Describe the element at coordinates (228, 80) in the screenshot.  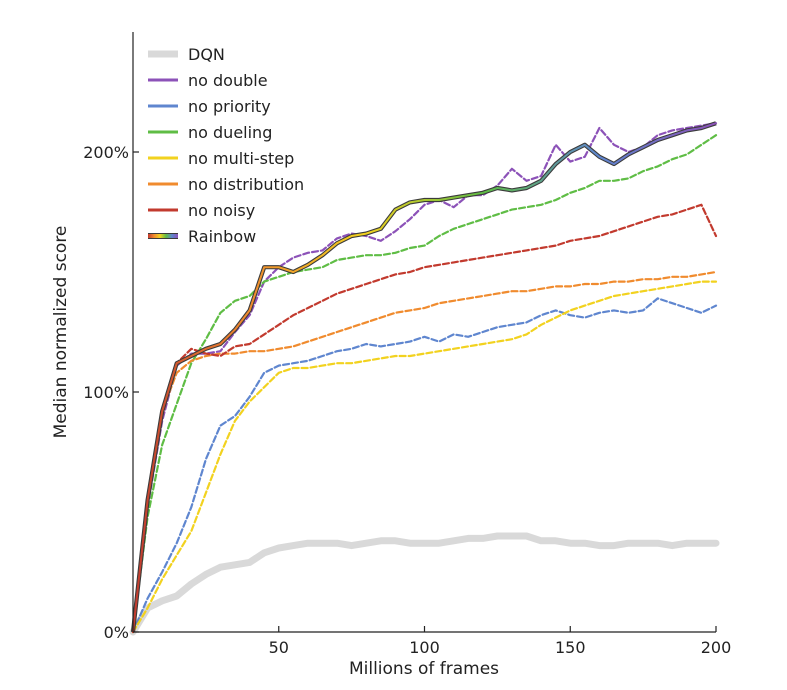
I see `legend-label-no-double: no double` at that location.